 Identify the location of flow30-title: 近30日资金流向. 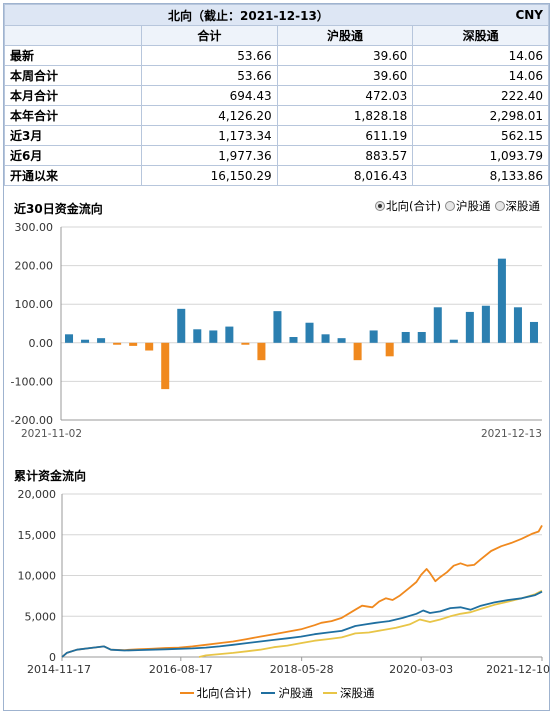
(58, 209).